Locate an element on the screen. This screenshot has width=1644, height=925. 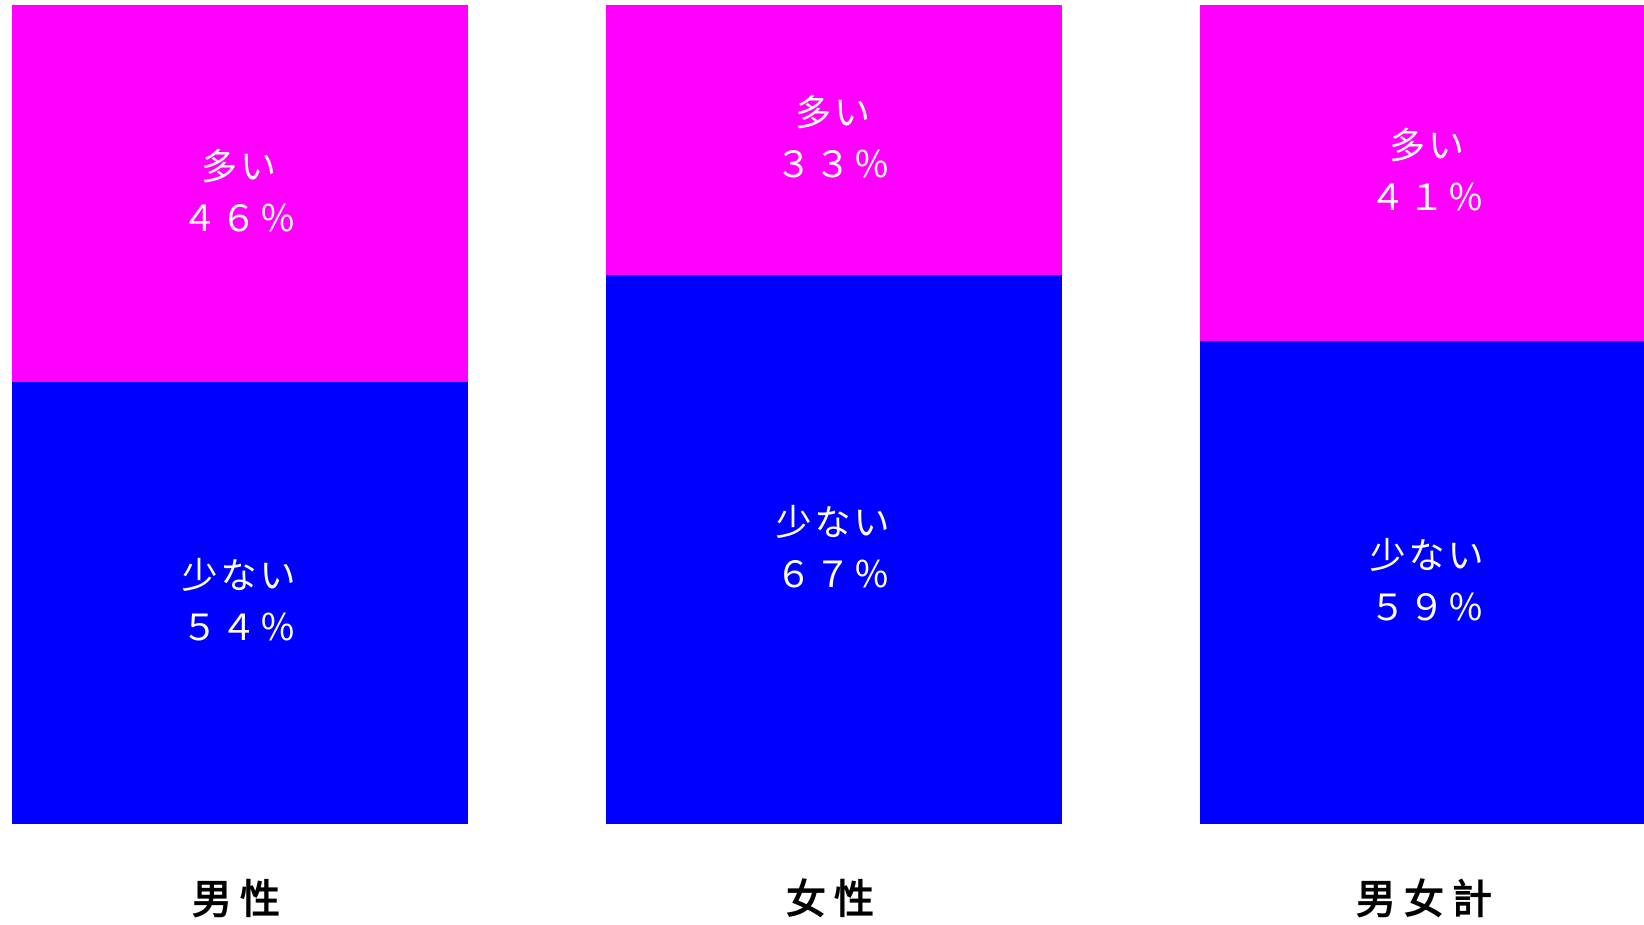
data-label-value: ４１％ is located at coordinates (1428, 198).